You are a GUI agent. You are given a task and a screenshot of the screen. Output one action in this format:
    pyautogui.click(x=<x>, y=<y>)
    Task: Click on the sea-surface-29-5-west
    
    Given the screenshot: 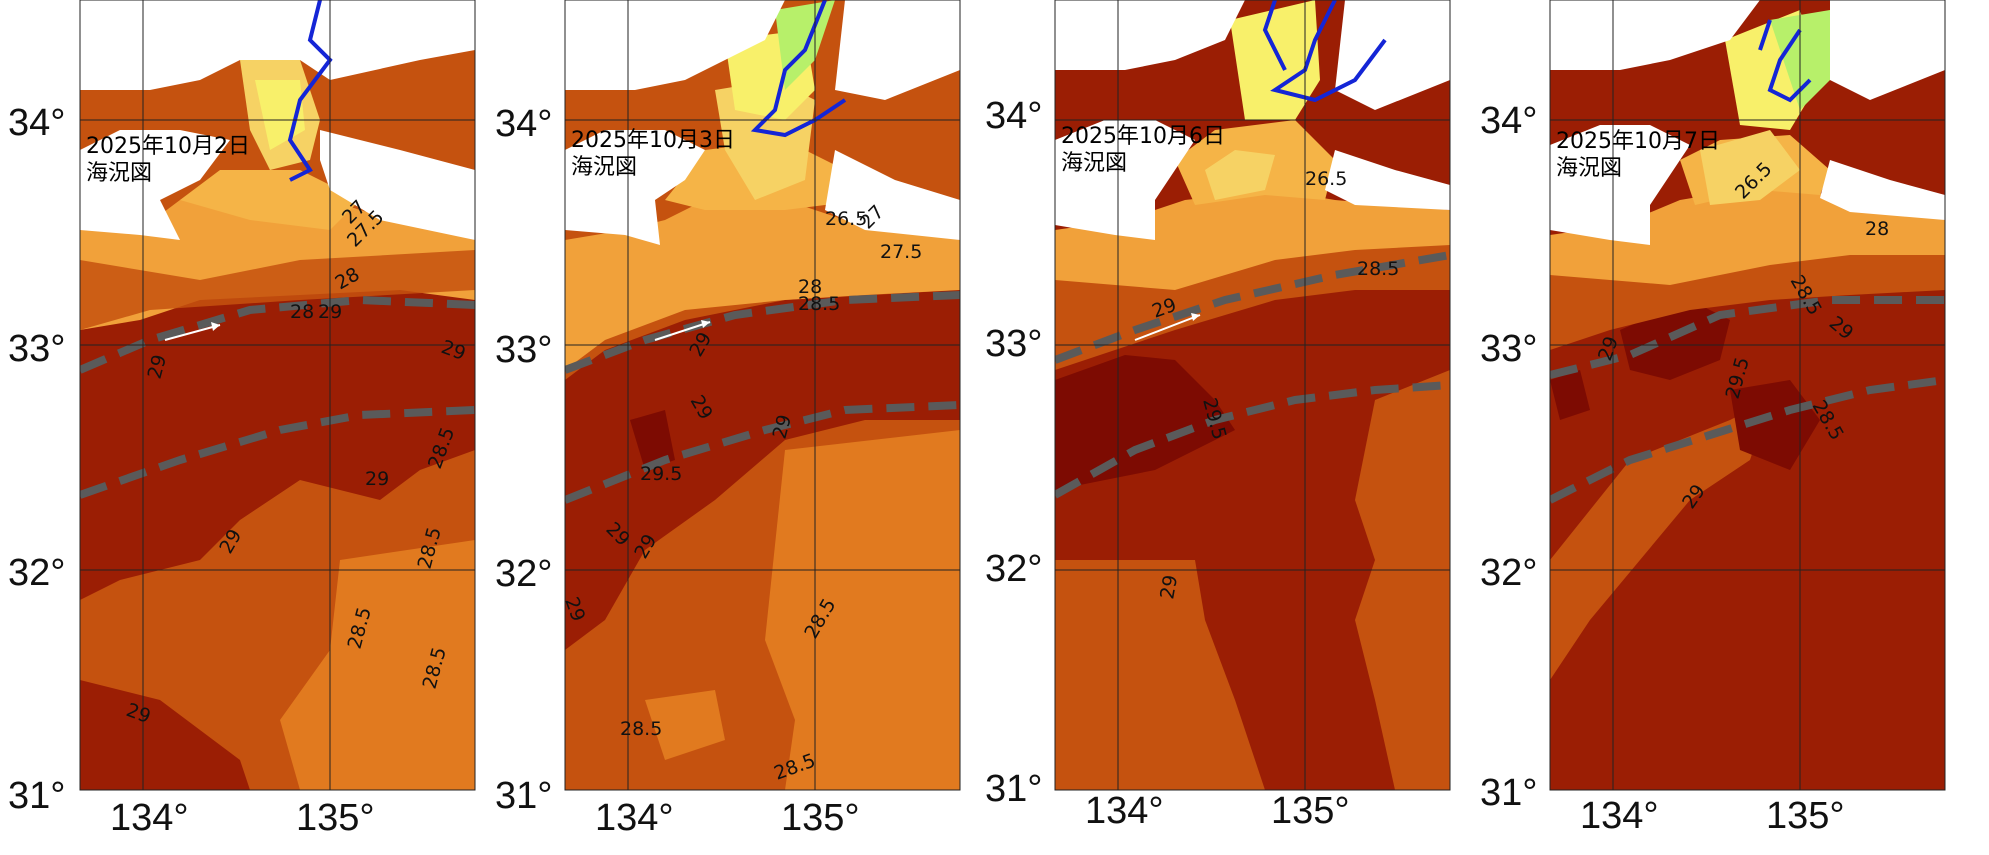 What is the action you would take?
    pyautogui.click(x=1570, y=395)
    